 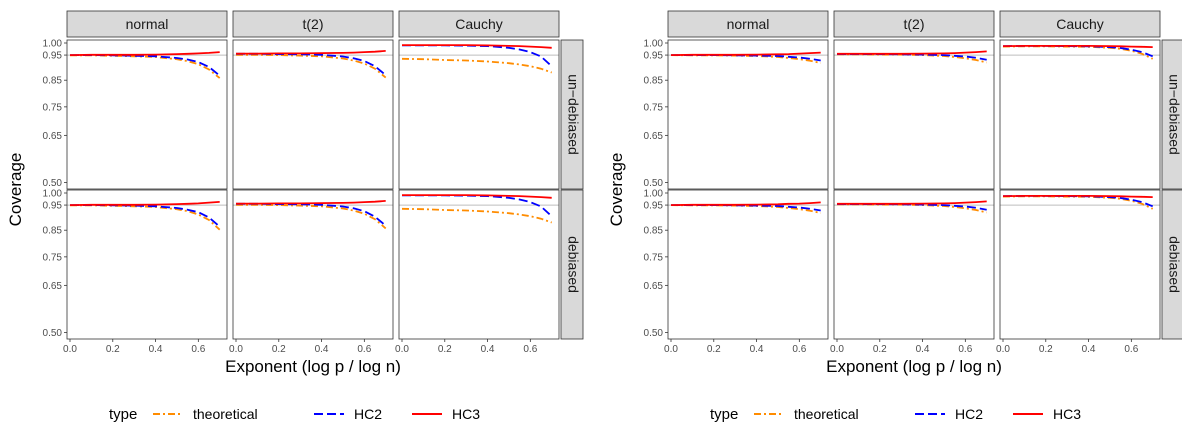 I want to click on column-strip-label: Cauchy, so click(x=1079, y=24).